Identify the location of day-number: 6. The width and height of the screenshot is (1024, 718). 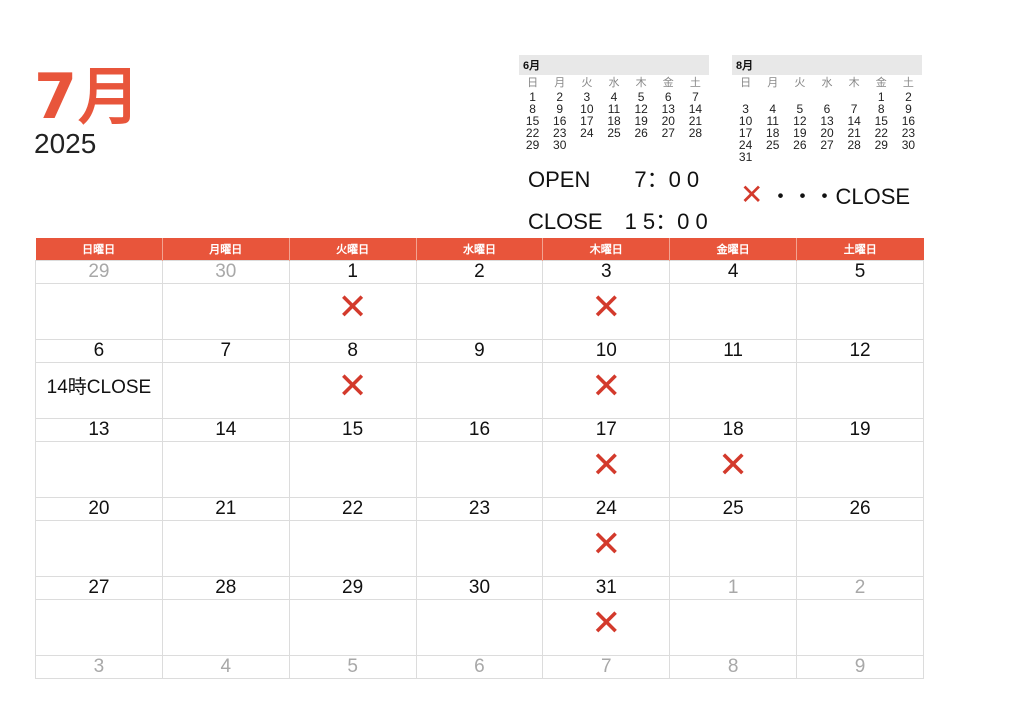
(479, 666).